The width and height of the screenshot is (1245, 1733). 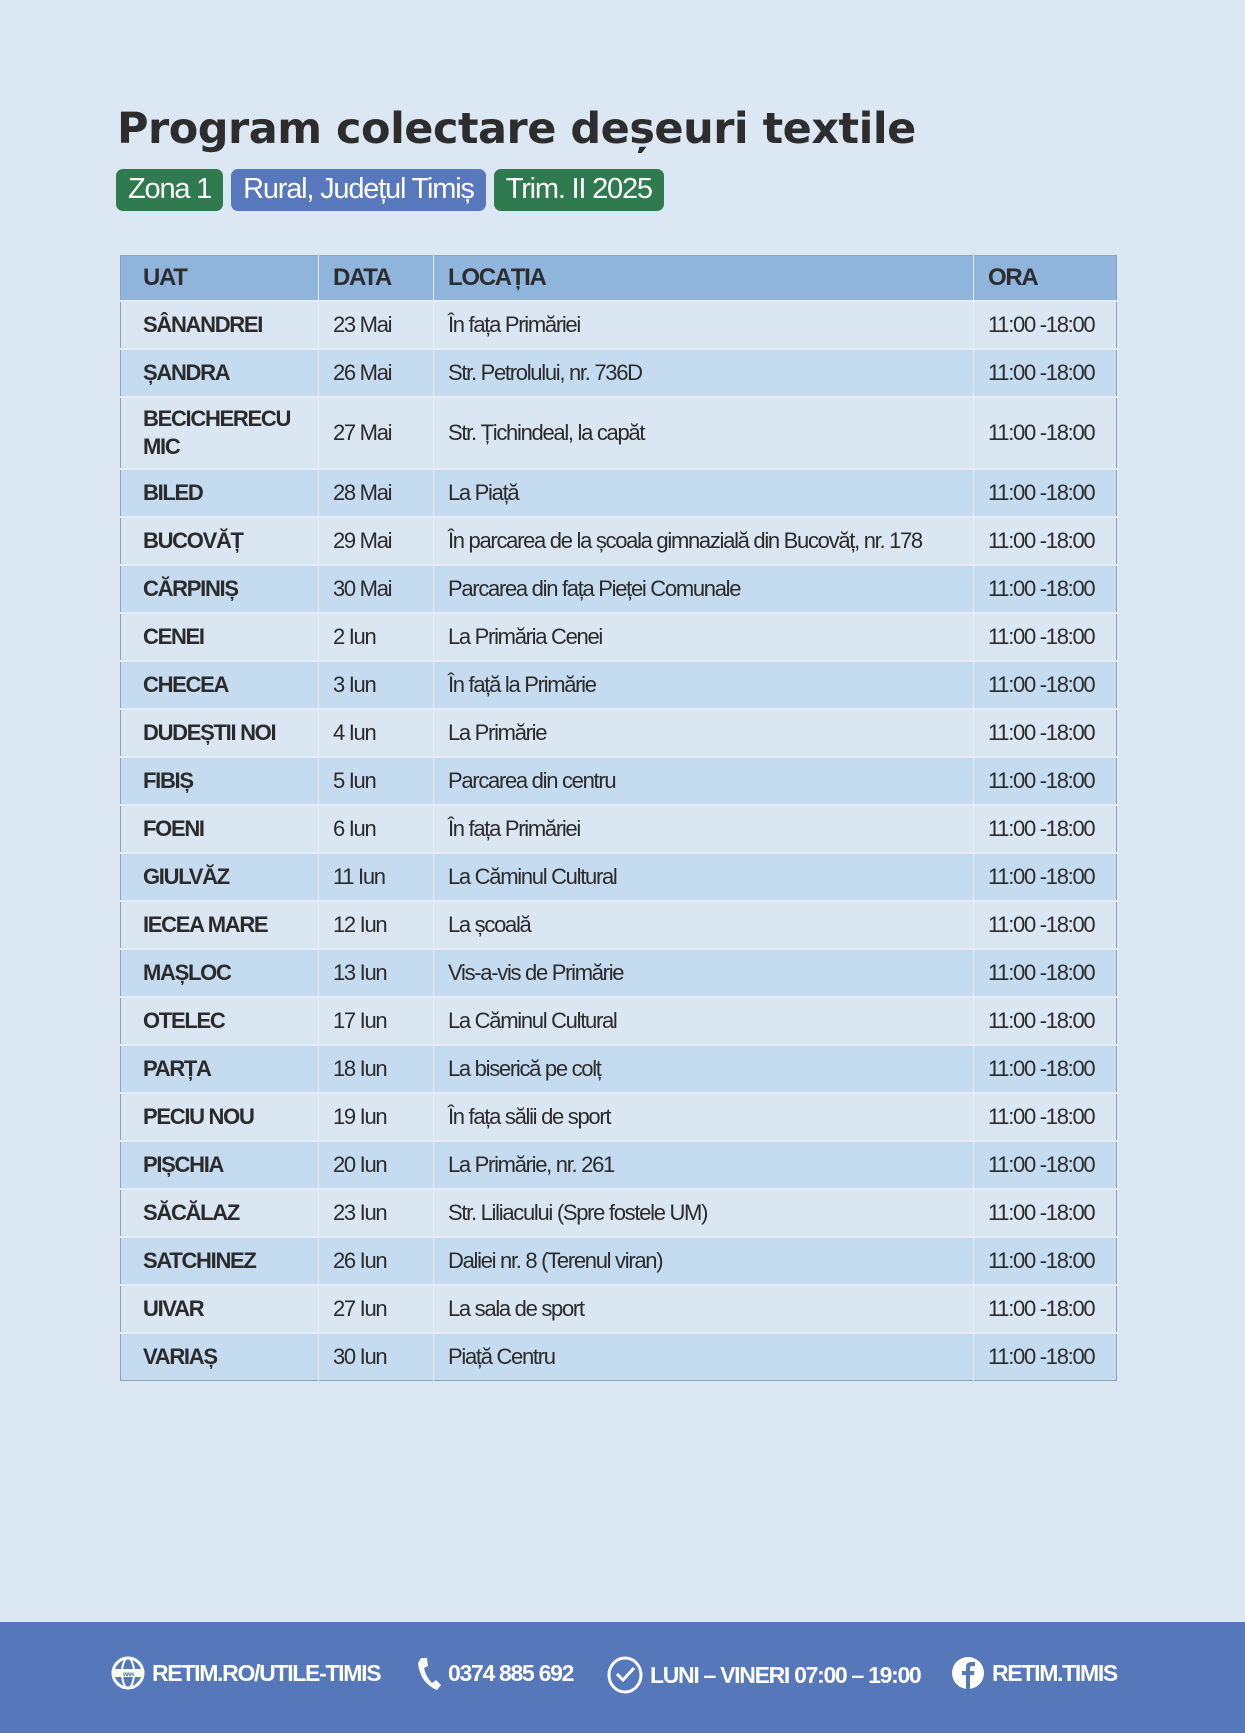 What do you see at coordinates (511, 1672) in the screenshot?
I see `phone-text: 0374 885 692` at bounding box center [511, 1672].